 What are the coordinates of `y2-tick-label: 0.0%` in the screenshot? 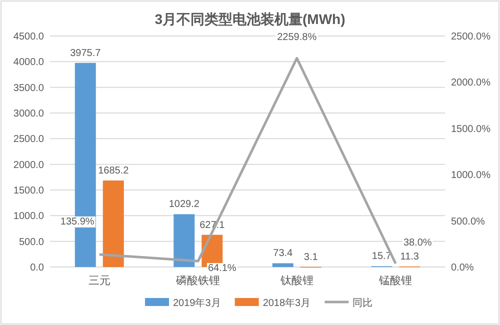 It's located at (462, 268).